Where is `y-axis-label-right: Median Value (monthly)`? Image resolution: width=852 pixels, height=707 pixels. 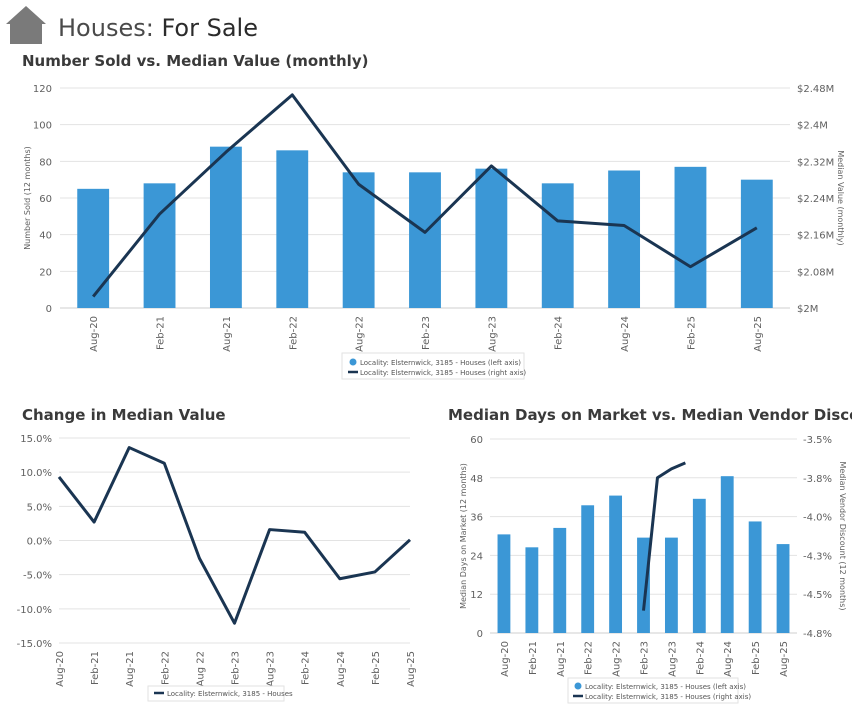
y-axis-label-right: Median Value (monthly) is located at coordinates (840, 197).